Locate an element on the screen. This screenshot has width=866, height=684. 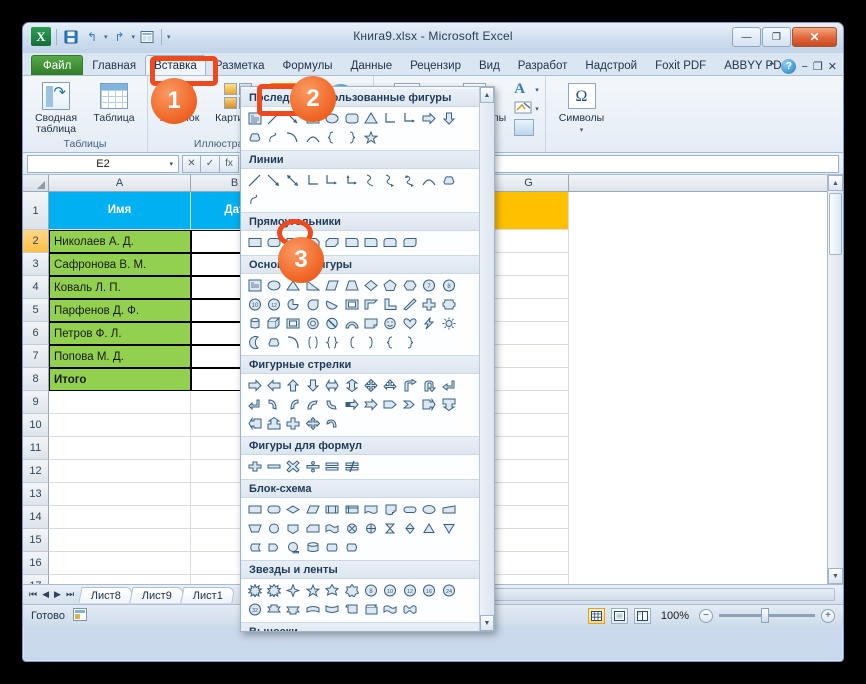
row-header-9: 9 is located at coordinates (36, 402).